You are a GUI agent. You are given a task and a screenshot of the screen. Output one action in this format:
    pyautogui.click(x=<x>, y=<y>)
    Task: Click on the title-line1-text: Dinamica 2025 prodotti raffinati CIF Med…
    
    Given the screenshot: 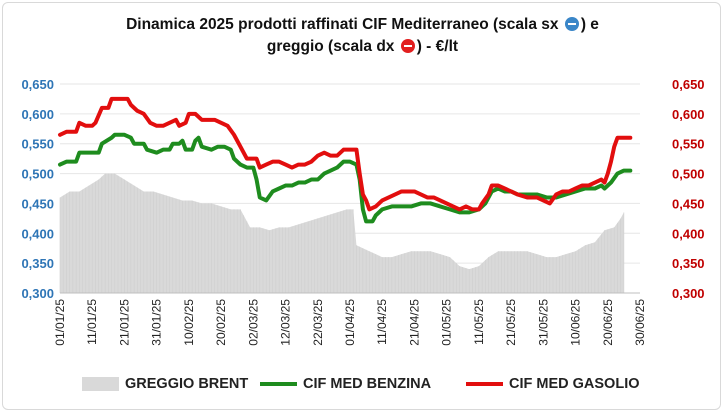 What is the action you would take?
    pyautogui.click(x=342, y=24)
    